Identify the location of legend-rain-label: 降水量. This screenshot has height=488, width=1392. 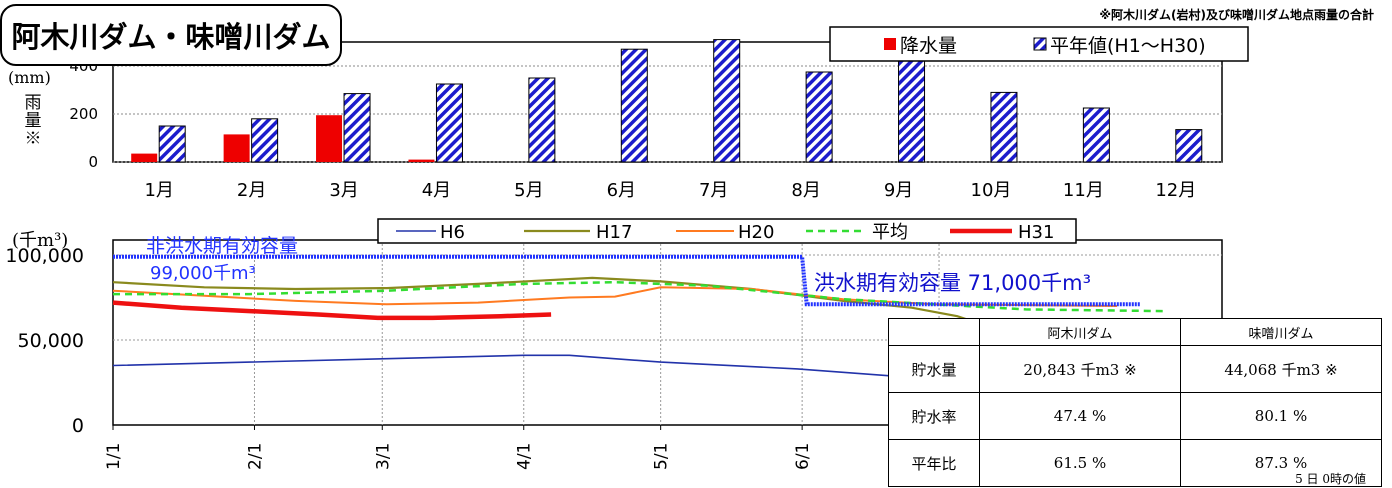
(928, 46).